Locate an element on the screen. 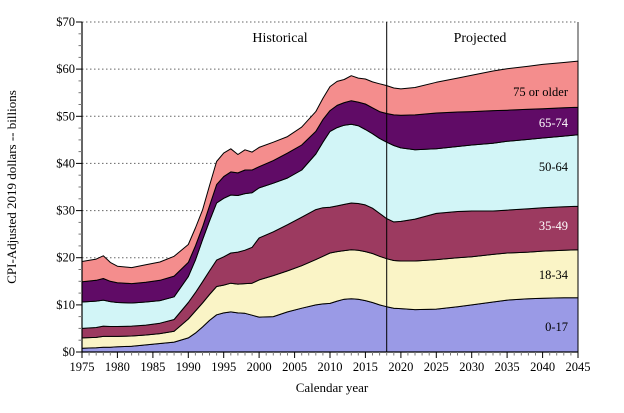 The height and width of the screenshot is (413, 624). svg-text: 2010 is located at coordinates (330, 367).